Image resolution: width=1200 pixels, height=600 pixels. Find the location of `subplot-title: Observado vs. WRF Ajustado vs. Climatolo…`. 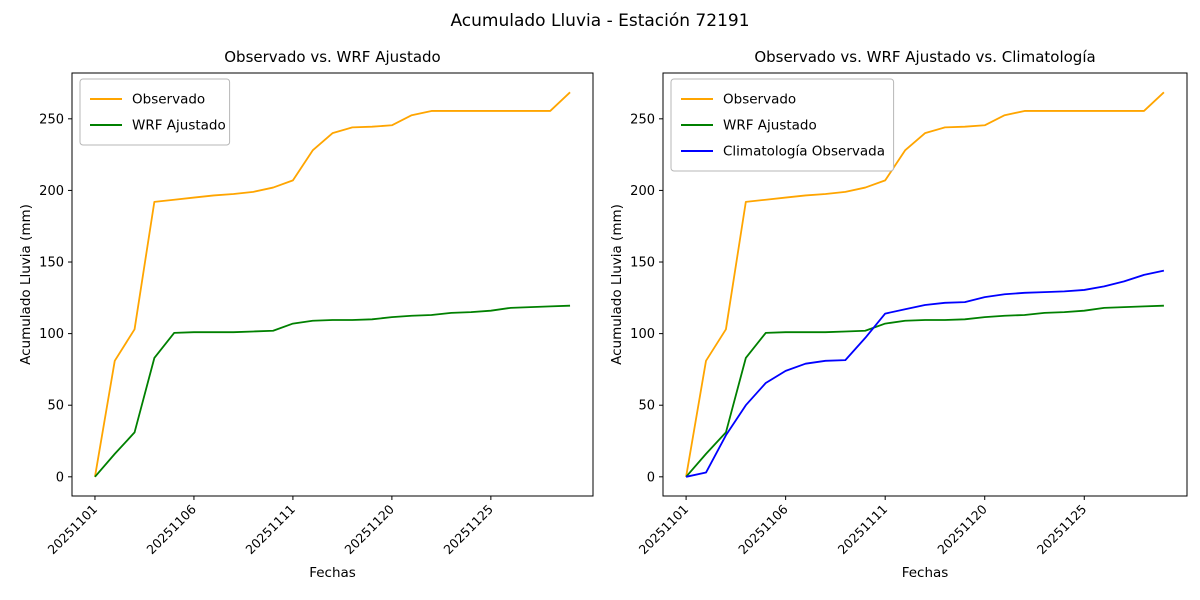

subplot-title: Observado vs. WRF Ajustado vs. Climatolo… is located at coordinates (924, 57).